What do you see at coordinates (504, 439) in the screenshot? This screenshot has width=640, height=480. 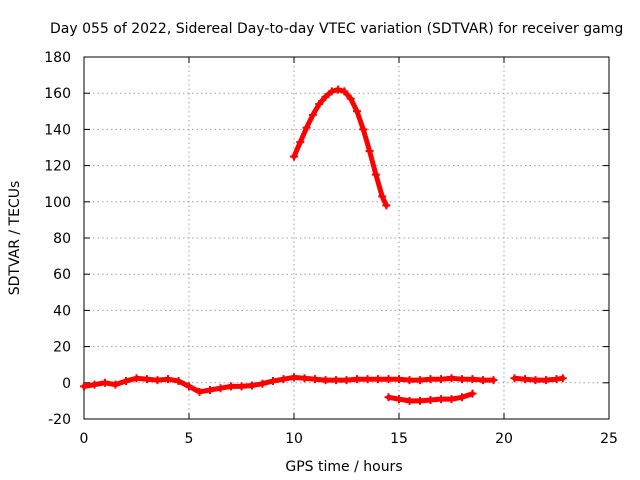 I see `x-tick-label: 20` at bounding box center [504, 439].